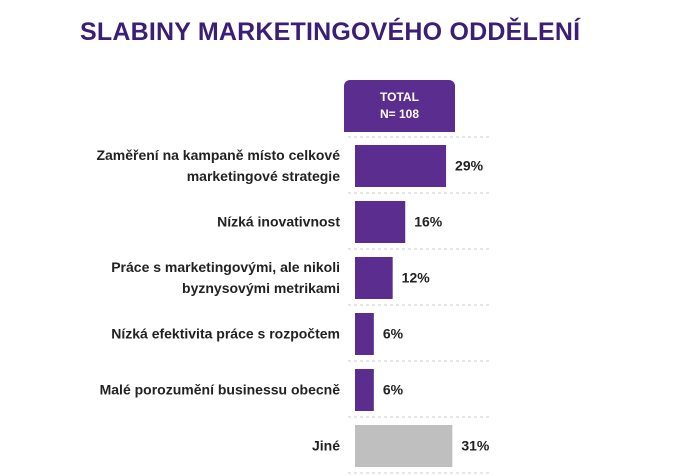  I want to click on header-line: N= 108, so click(399, 114).